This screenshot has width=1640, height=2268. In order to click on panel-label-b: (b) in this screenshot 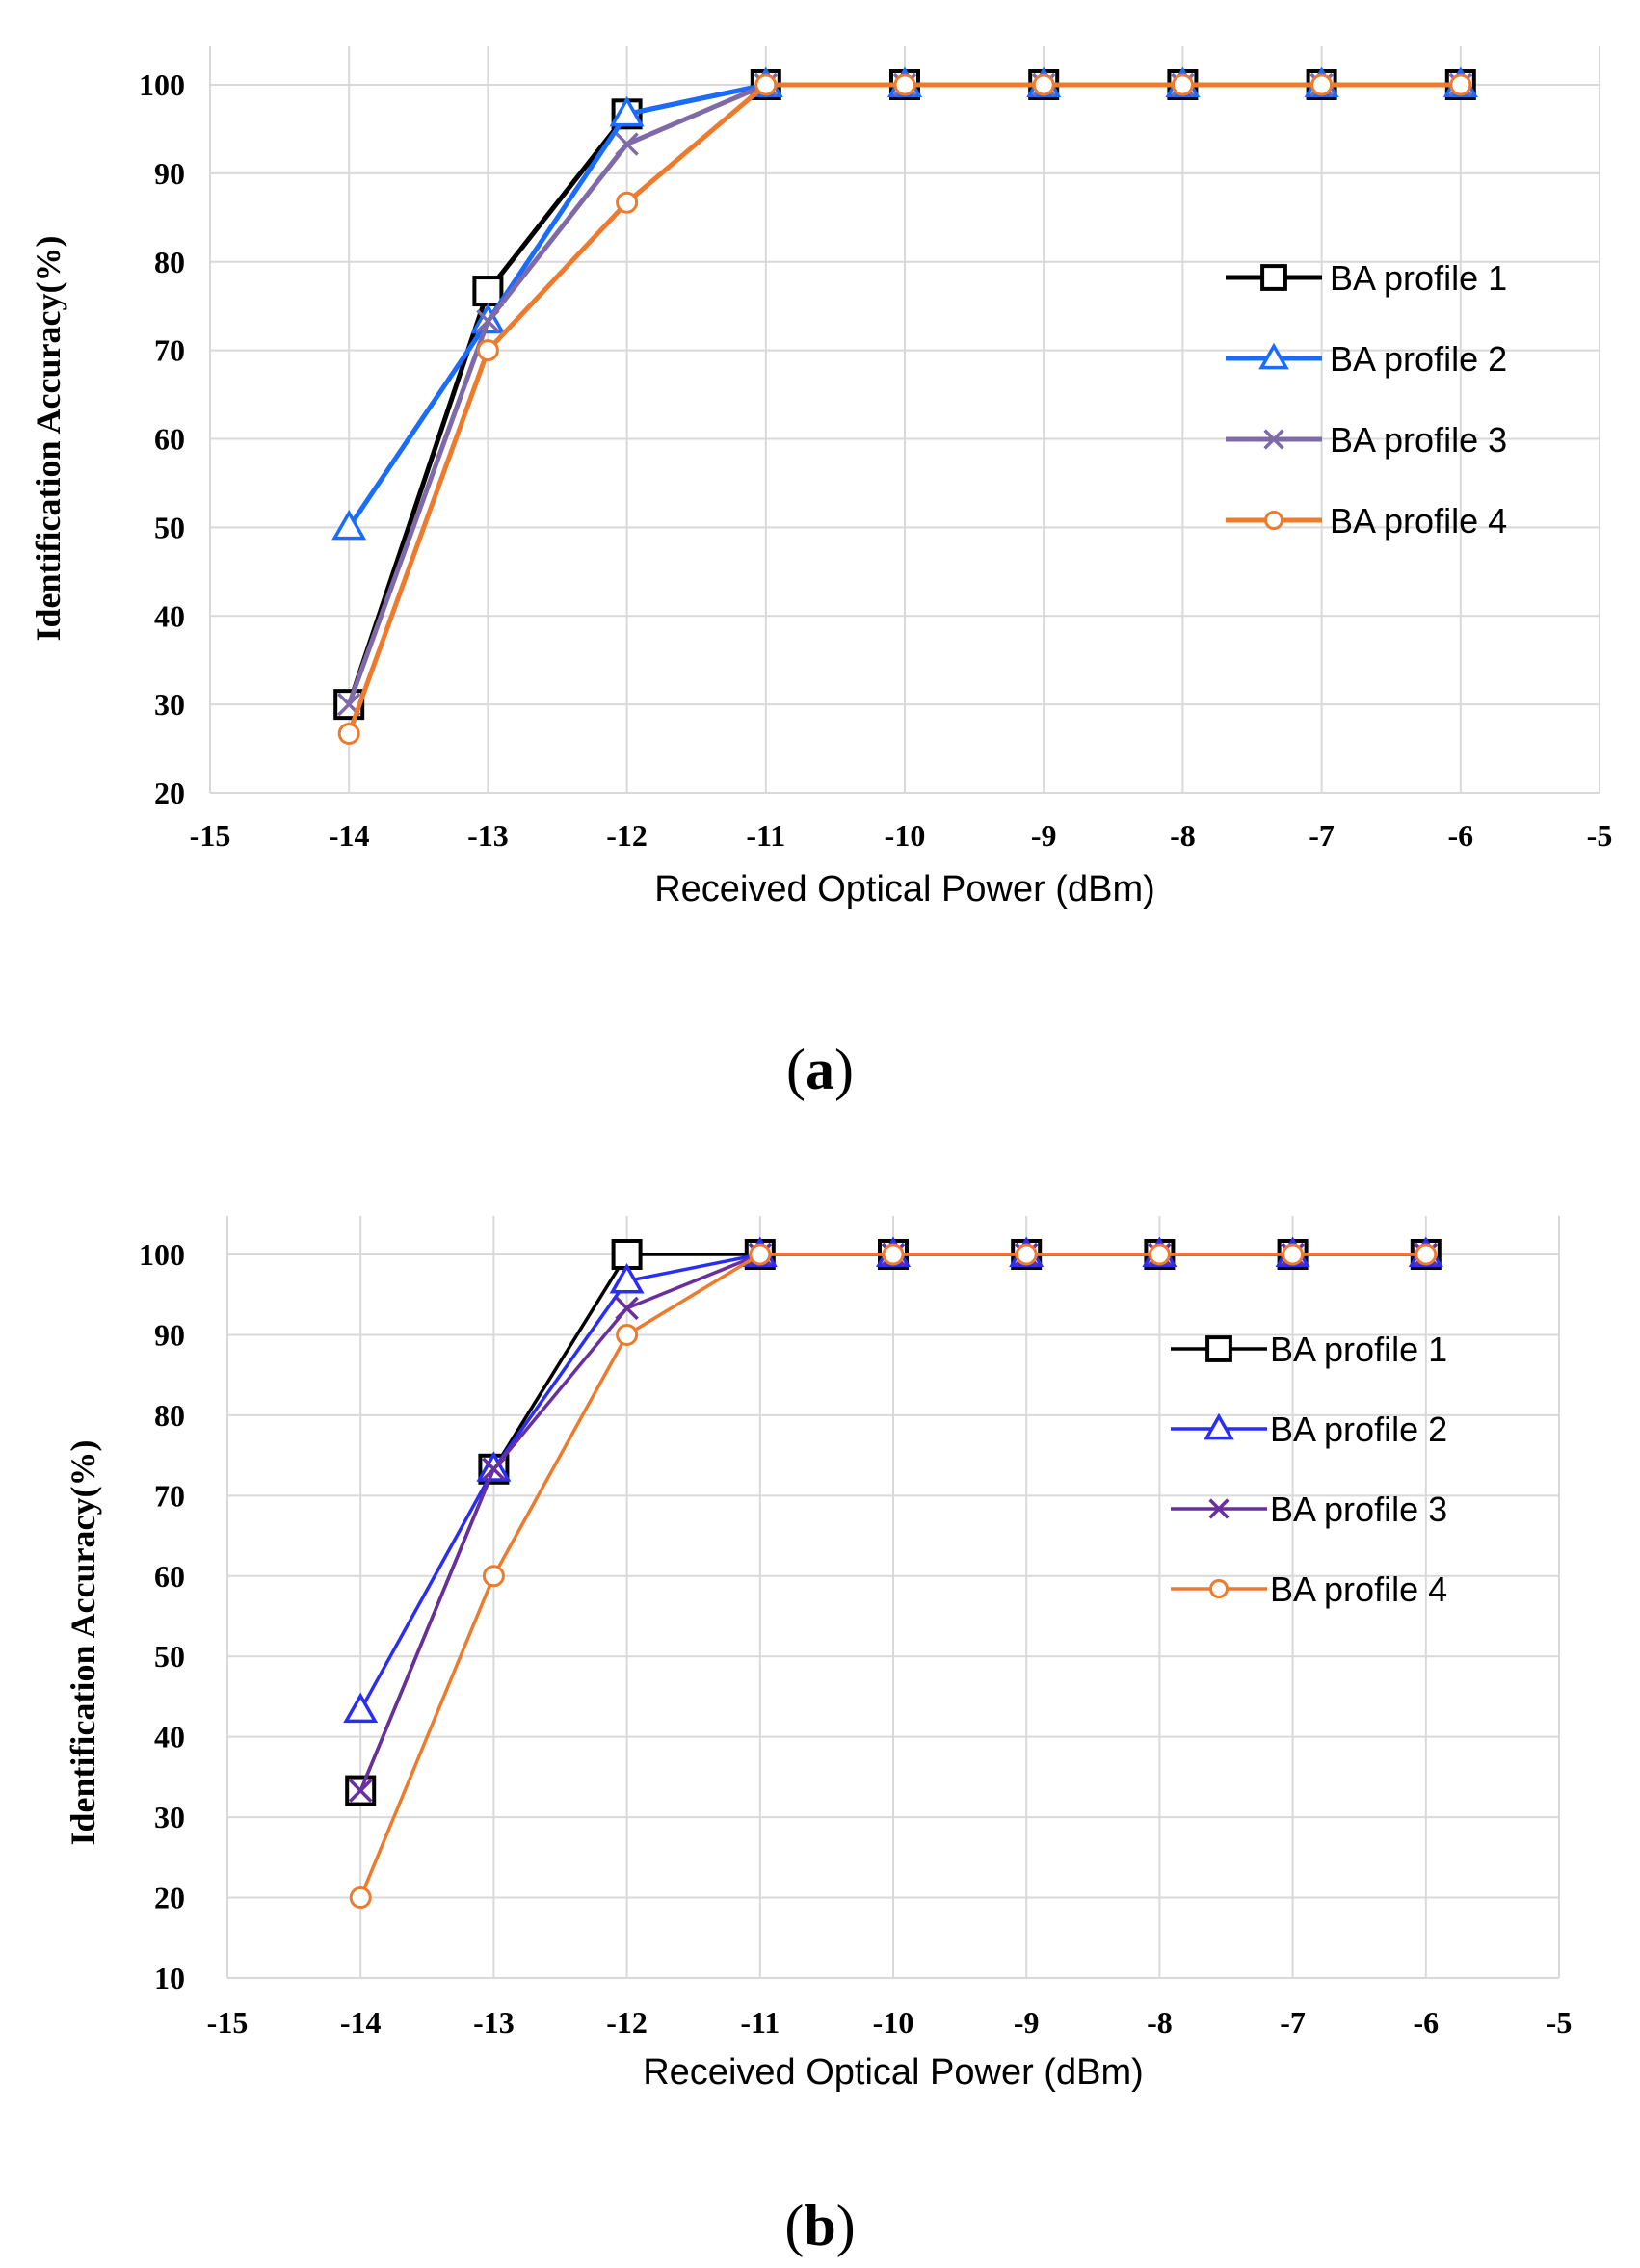, I will do `click(819, 2225)`.